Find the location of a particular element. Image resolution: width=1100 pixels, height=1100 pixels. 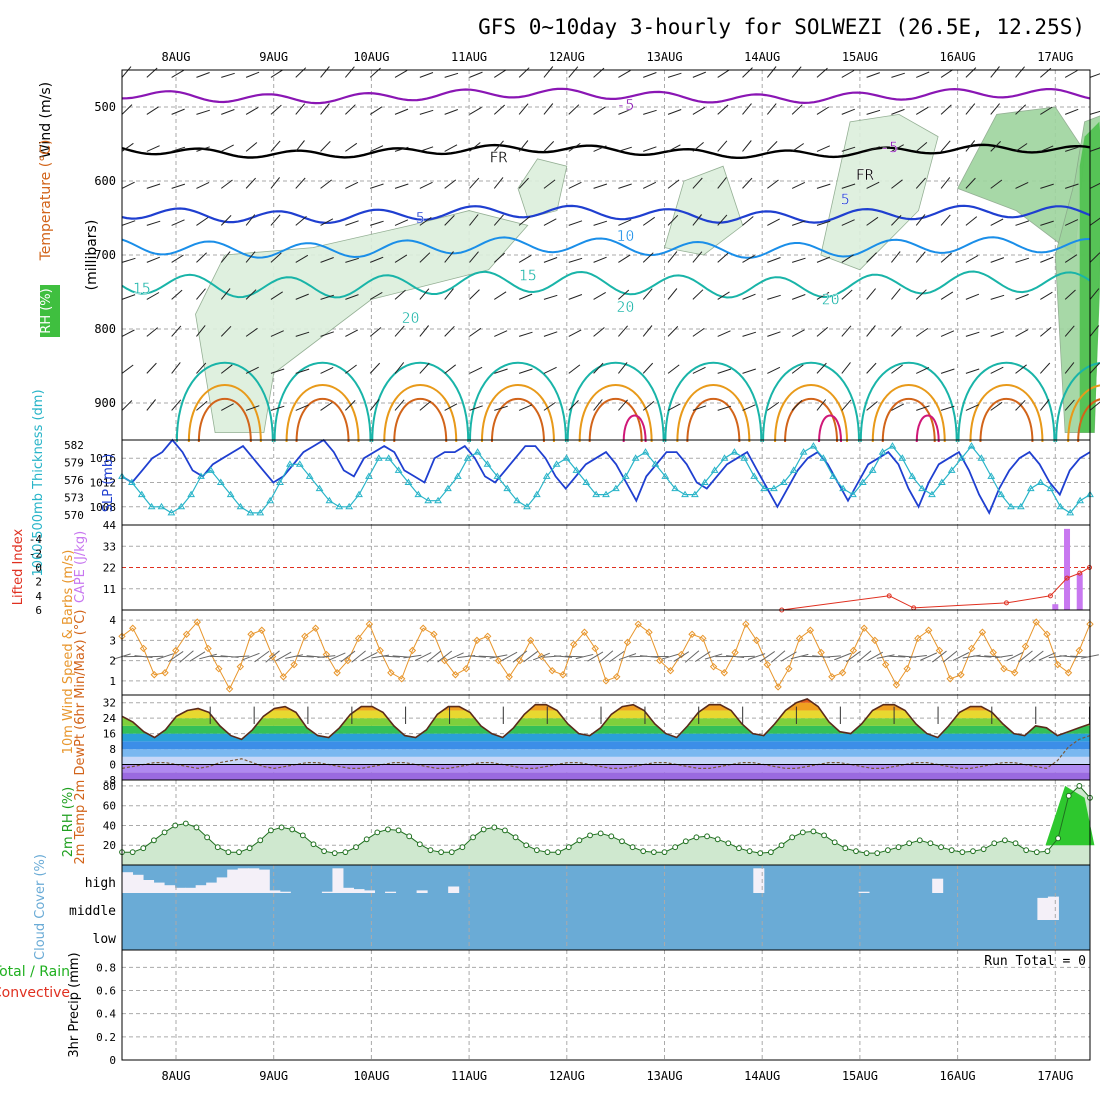

thickness-tick-label: 582 is located at coordinates (74, 445).